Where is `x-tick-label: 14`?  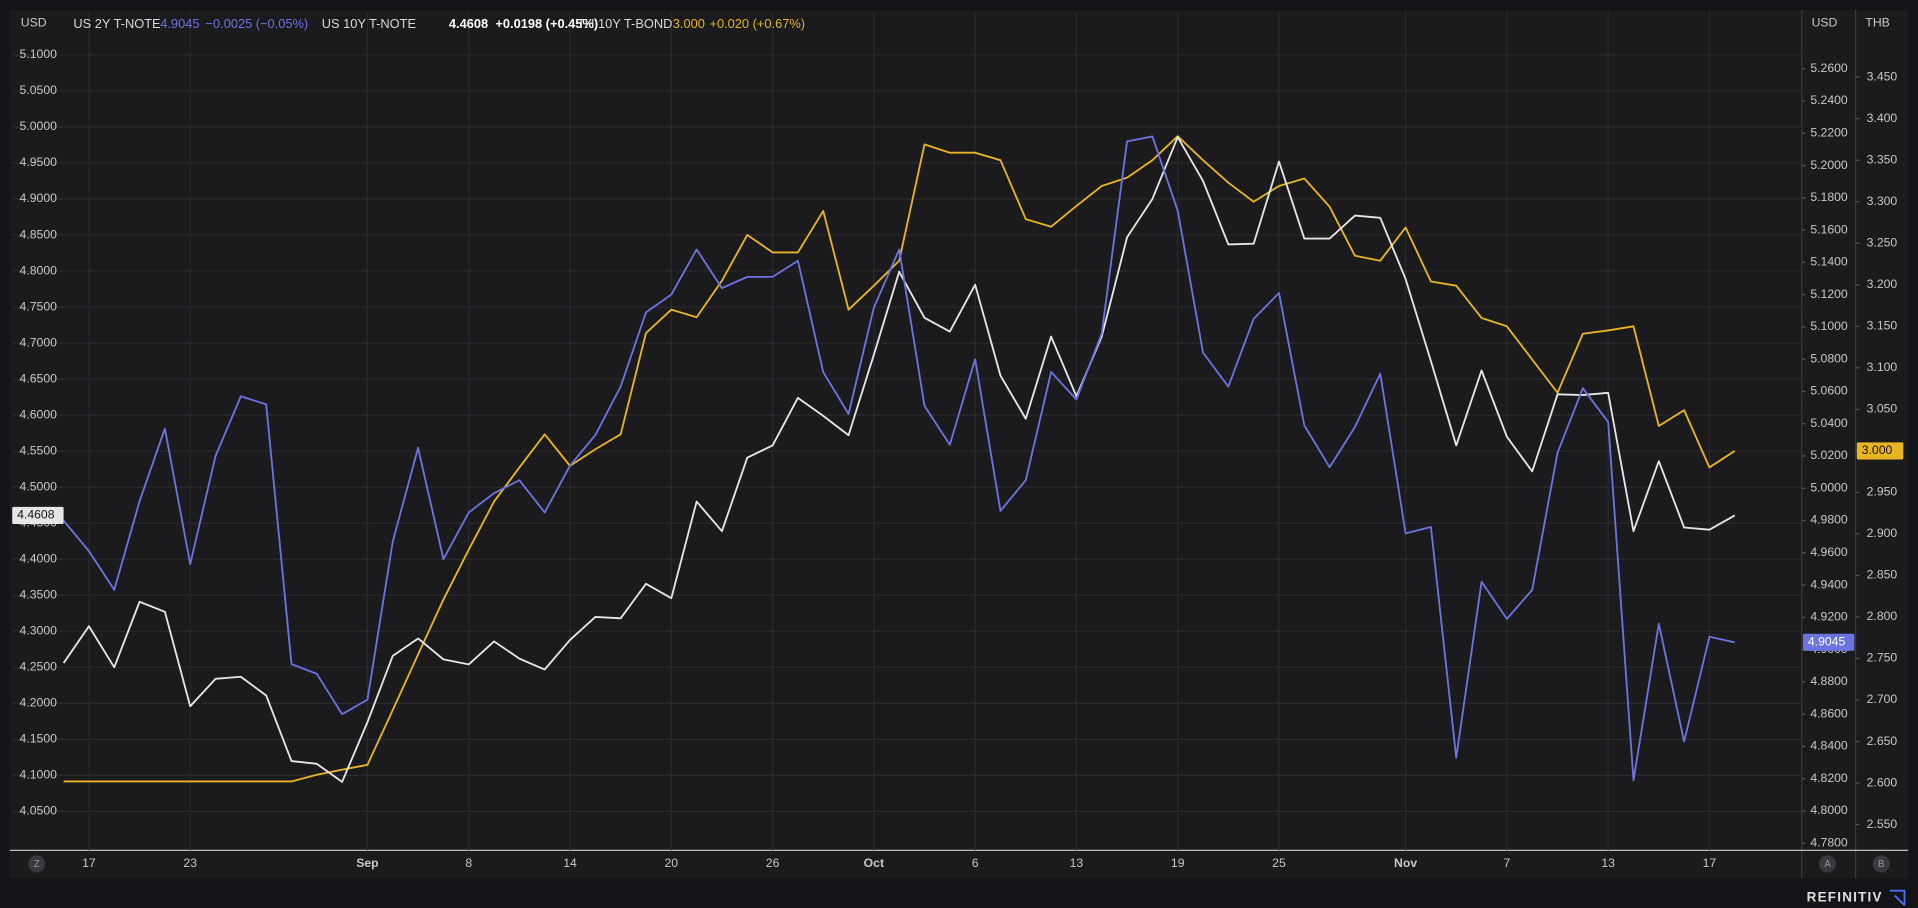 x-tick-label: 14 is located at coordinates (570, 863).